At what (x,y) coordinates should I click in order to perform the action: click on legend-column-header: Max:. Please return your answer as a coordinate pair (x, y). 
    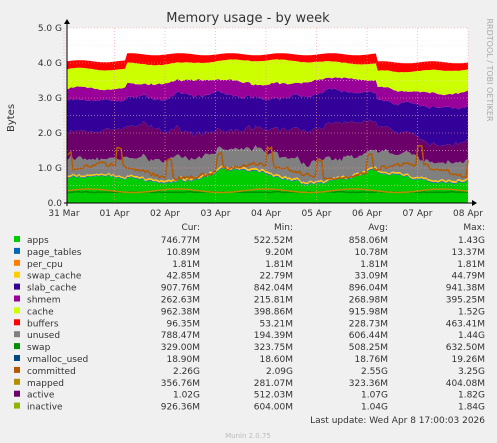
    Looking at the image, I should click on (474, 228).